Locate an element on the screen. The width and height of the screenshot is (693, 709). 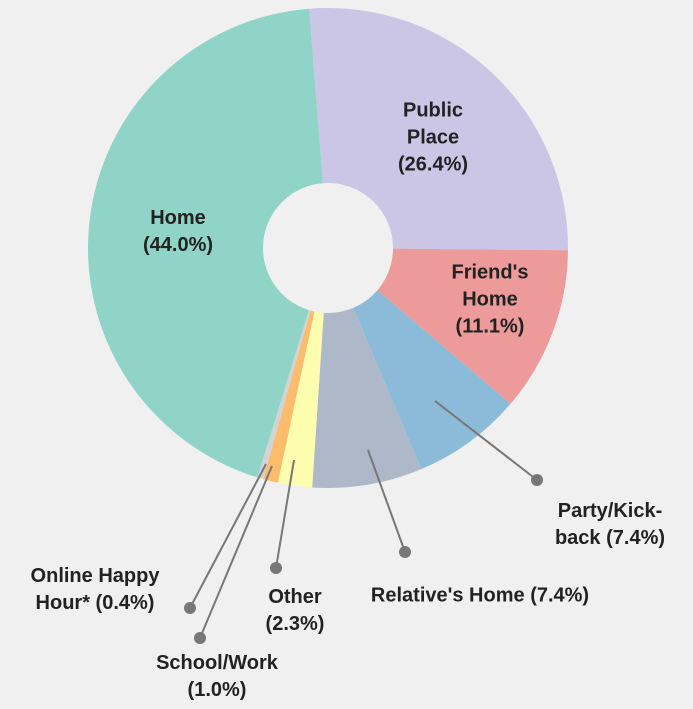
value-label: (44.0%) is located at coordinates (178, 245).